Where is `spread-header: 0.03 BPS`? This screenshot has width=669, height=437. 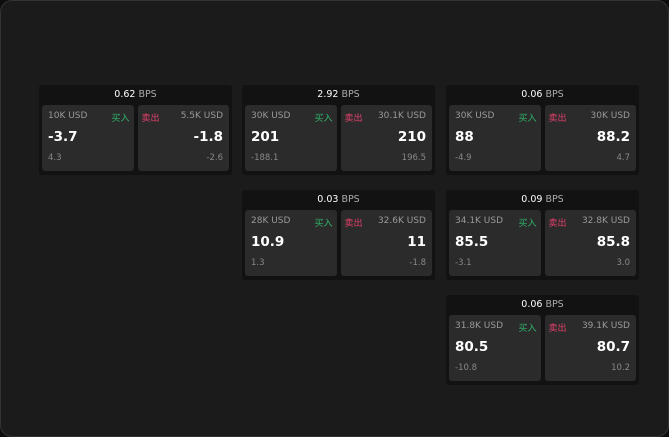 spread-header: 0.03 BPS is located at coordinates (338, 200).